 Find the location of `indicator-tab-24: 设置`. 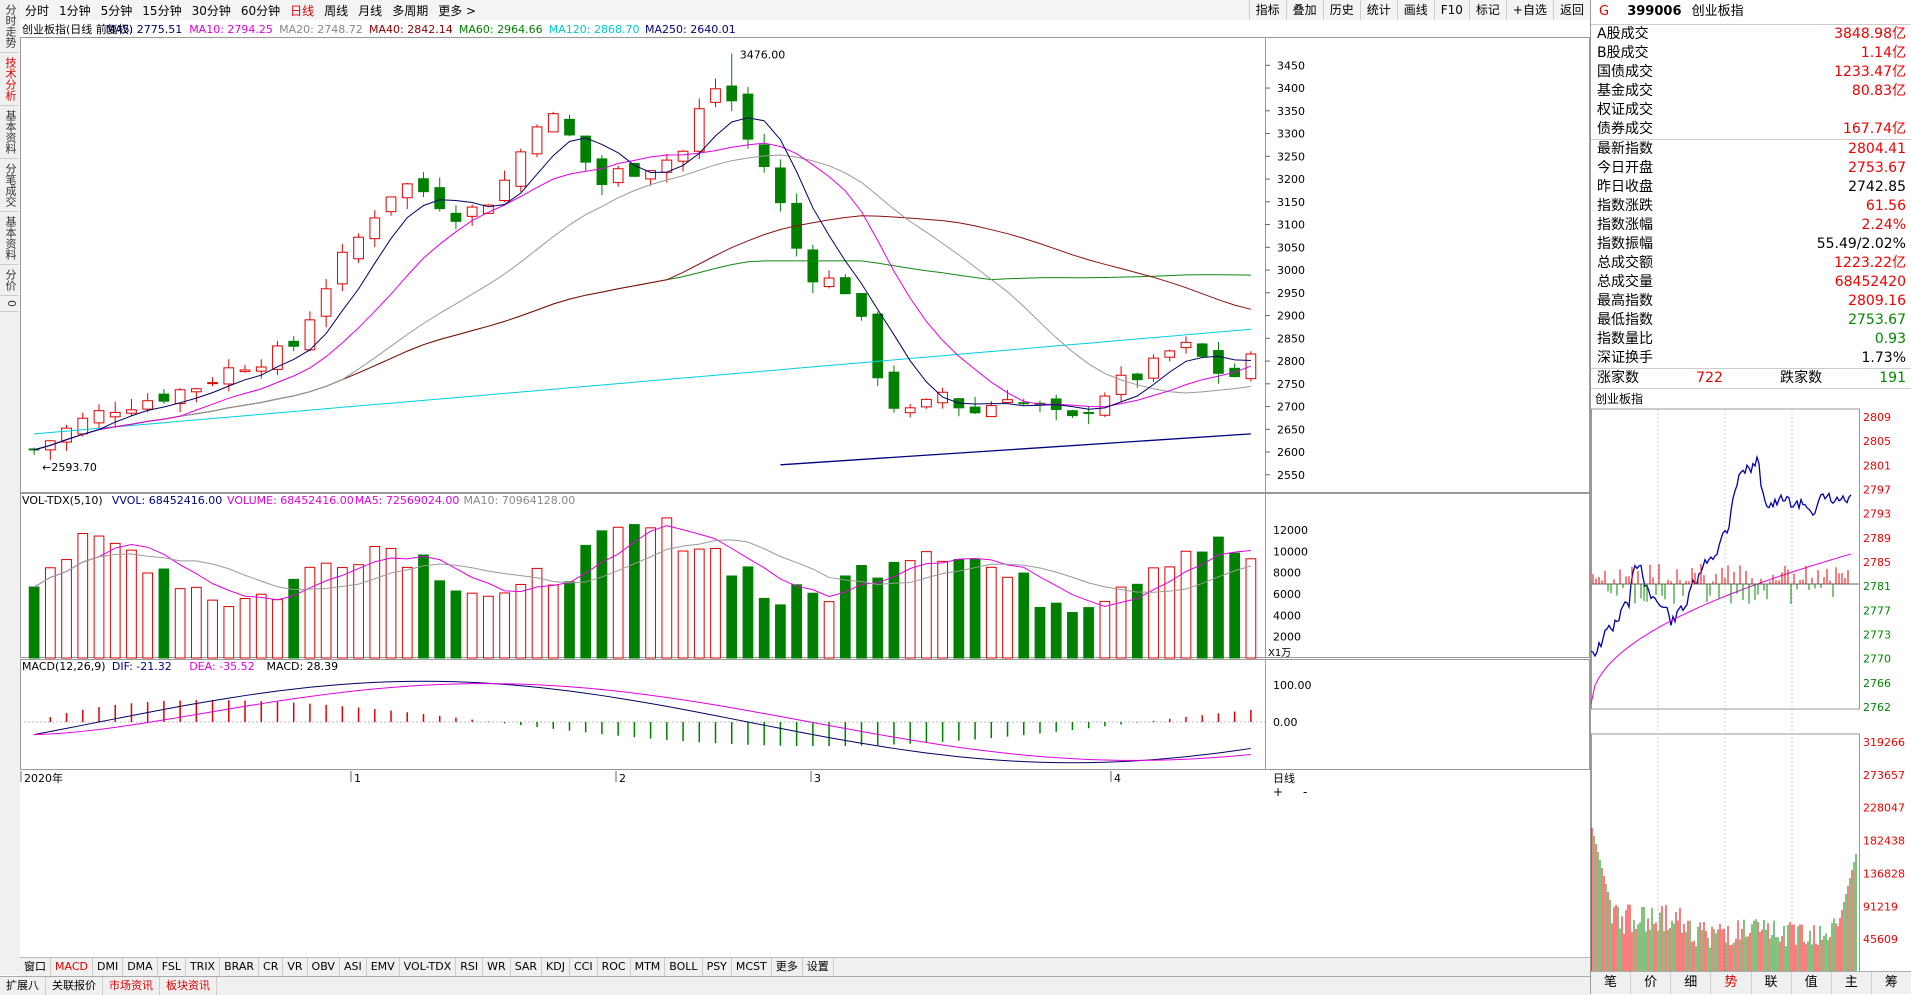

indicator-tab-24: 设置 is located at coordinates (818, 967).